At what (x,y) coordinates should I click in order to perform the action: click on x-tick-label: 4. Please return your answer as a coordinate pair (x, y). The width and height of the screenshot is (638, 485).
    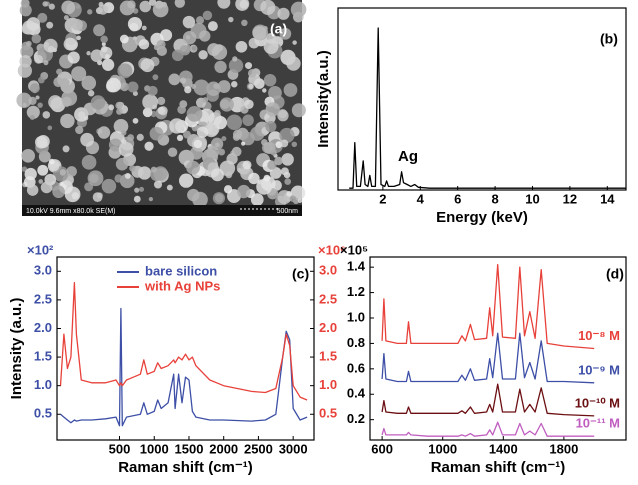
    Looking at the image, I should click on (421, 198).